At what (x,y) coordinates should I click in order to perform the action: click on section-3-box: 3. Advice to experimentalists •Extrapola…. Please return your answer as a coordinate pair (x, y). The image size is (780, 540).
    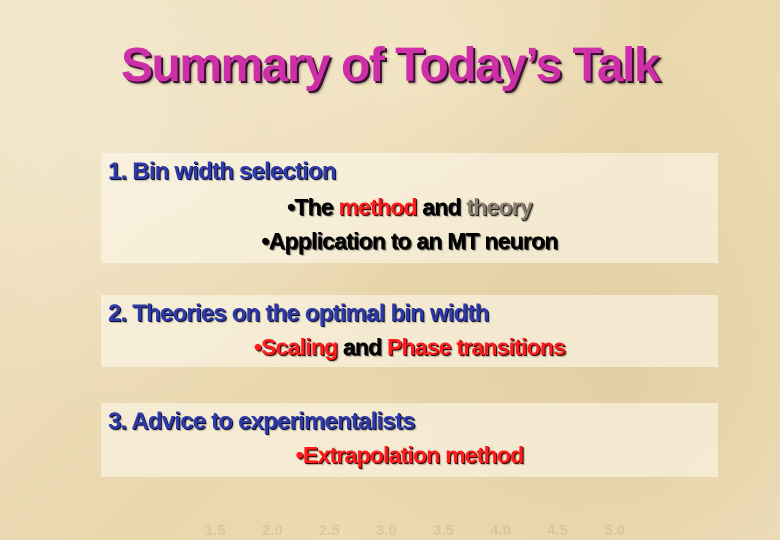
    Looking at the image, I should click on (409, 440).